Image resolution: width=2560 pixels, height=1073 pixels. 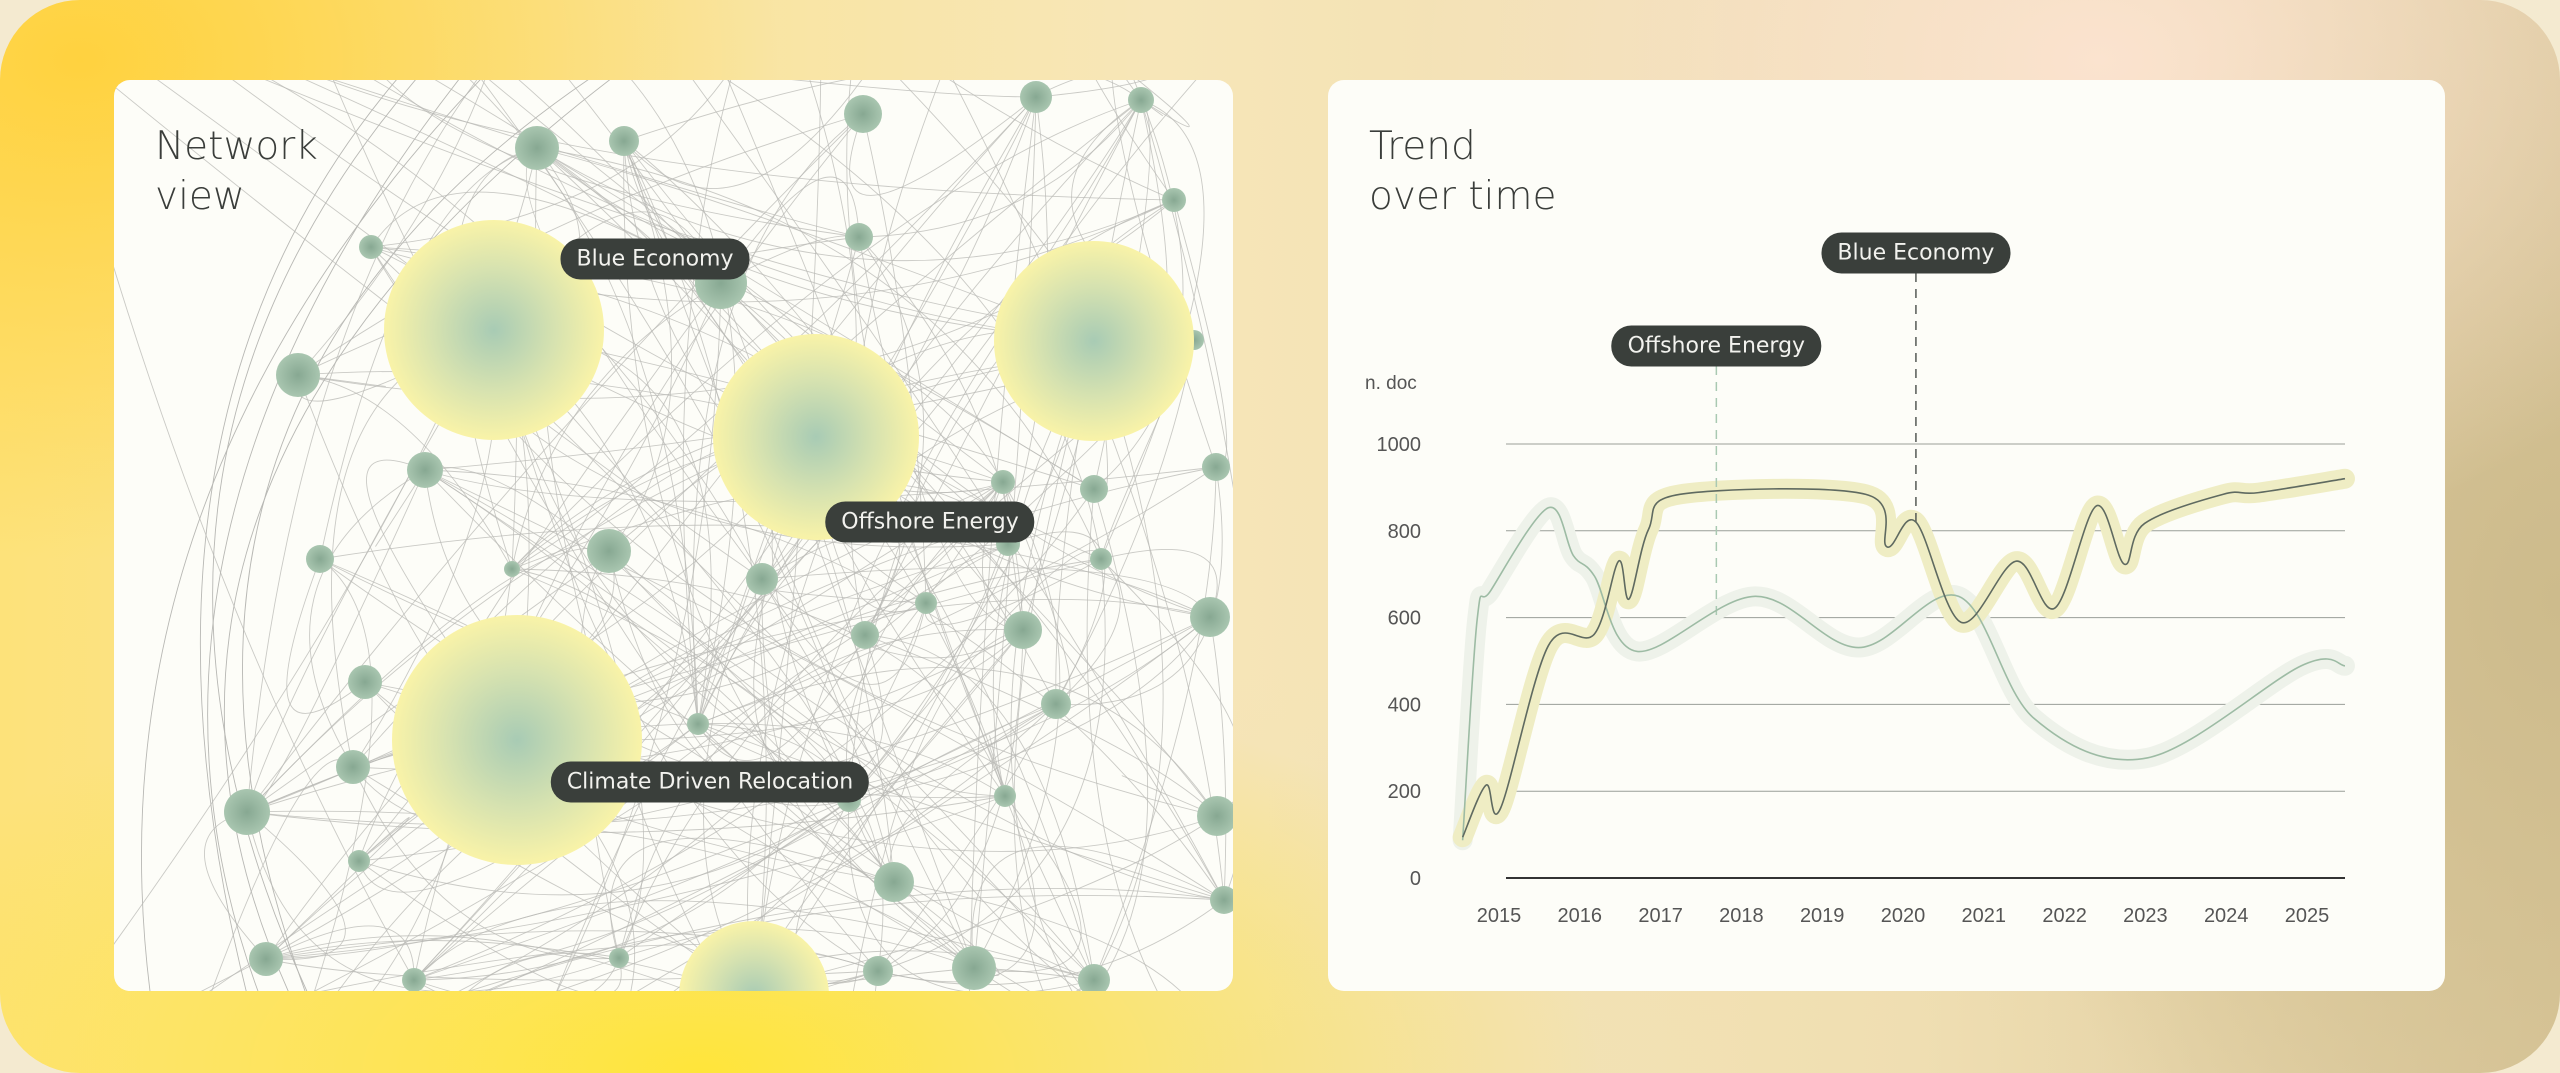 What do you see at coordinates (655, 259) in the screenshot?
I see `node-label-blue-economy: Blue Economy` at bounding box center [655, 259].